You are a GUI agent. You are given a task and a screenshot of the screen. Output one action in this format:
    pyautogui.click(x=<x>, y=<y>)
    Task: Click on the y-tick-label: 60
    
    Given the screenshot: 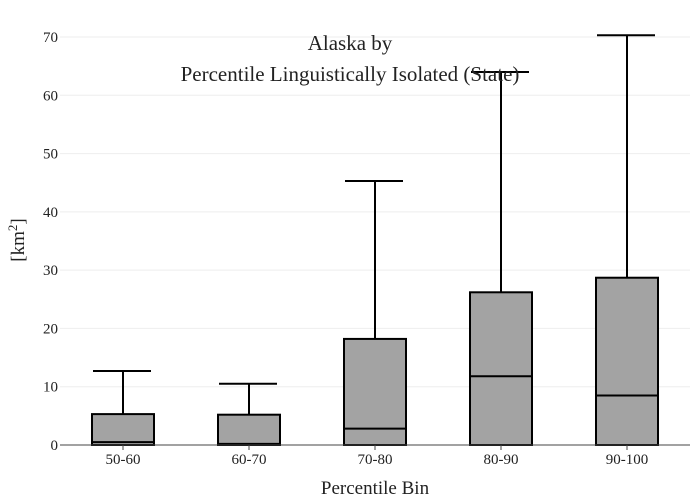 What is the action you would take?
    pyautogui.click(x=50, y=96)
    